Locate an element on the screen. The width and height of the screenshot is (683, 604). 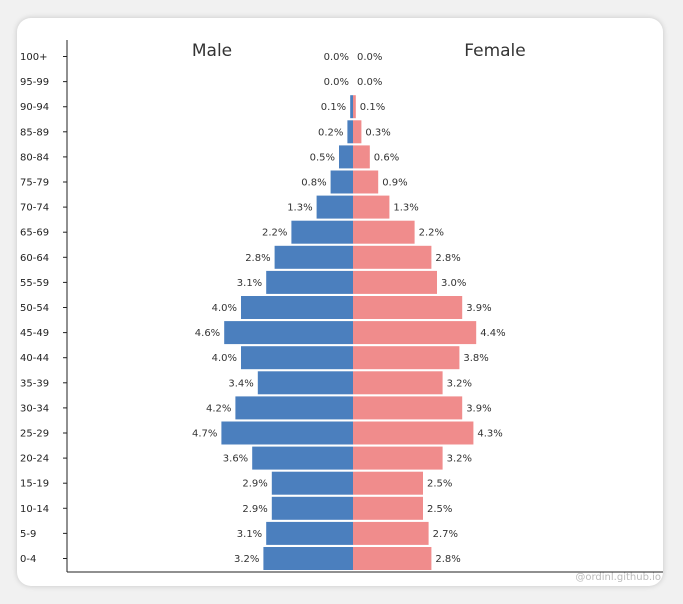
age-group-tick-label: 50-54 is located at coordinates (34, 308).